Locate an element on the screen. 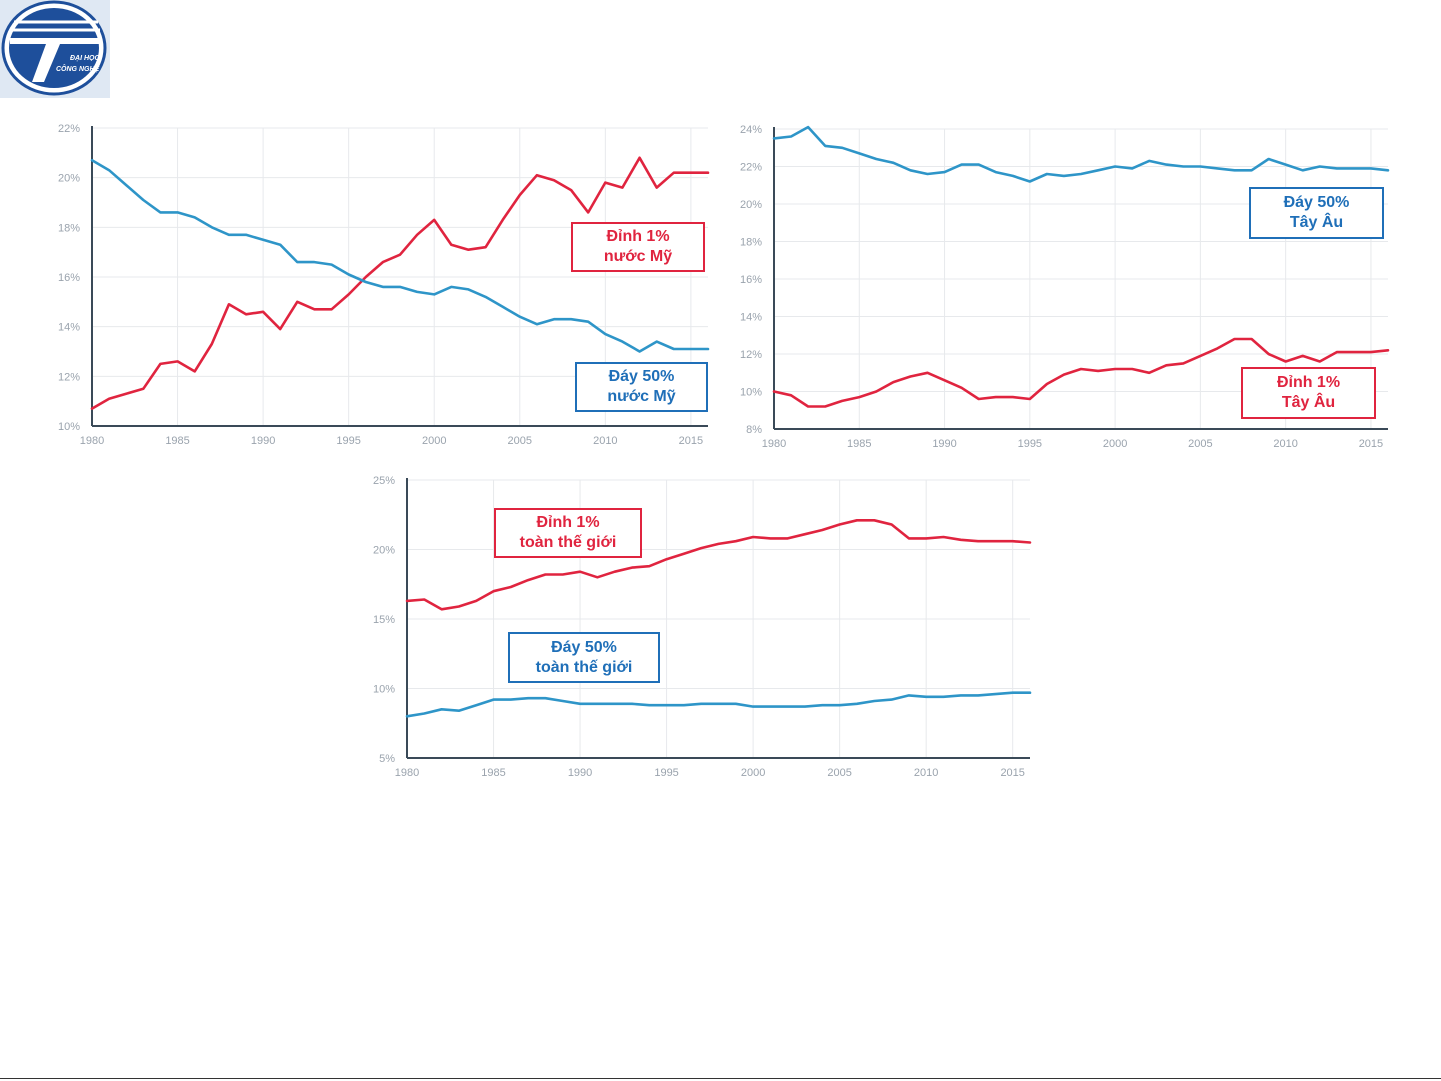 The width and height of the screenshot is (1441, 1081). label-world-bottom: Đáy 50% toàn thế giới is located at coordinates (584, 657).